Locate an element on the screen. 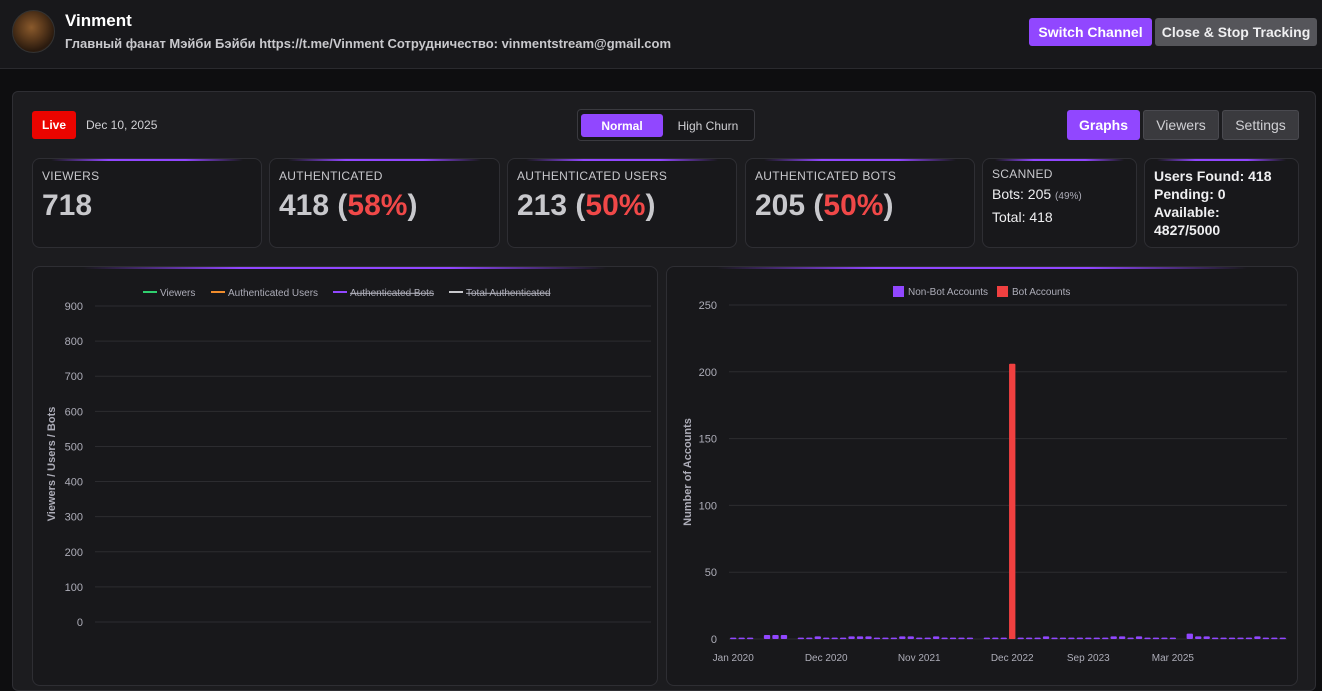 The image size is (1322, 691). y-axis-label: Number of Accounts is located at coordinates (688, 472).